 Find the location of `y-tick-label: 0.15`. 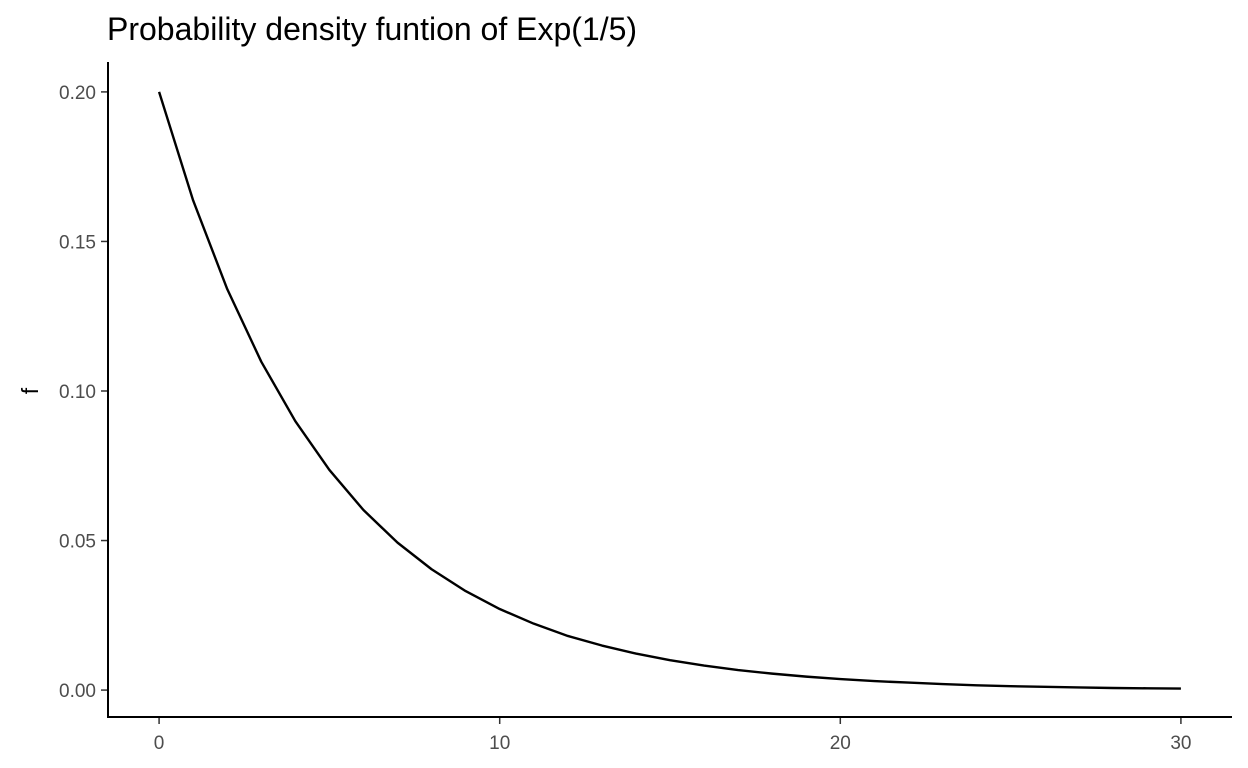

y-tick-label: 0.15 is located at coordinates (77, 242).